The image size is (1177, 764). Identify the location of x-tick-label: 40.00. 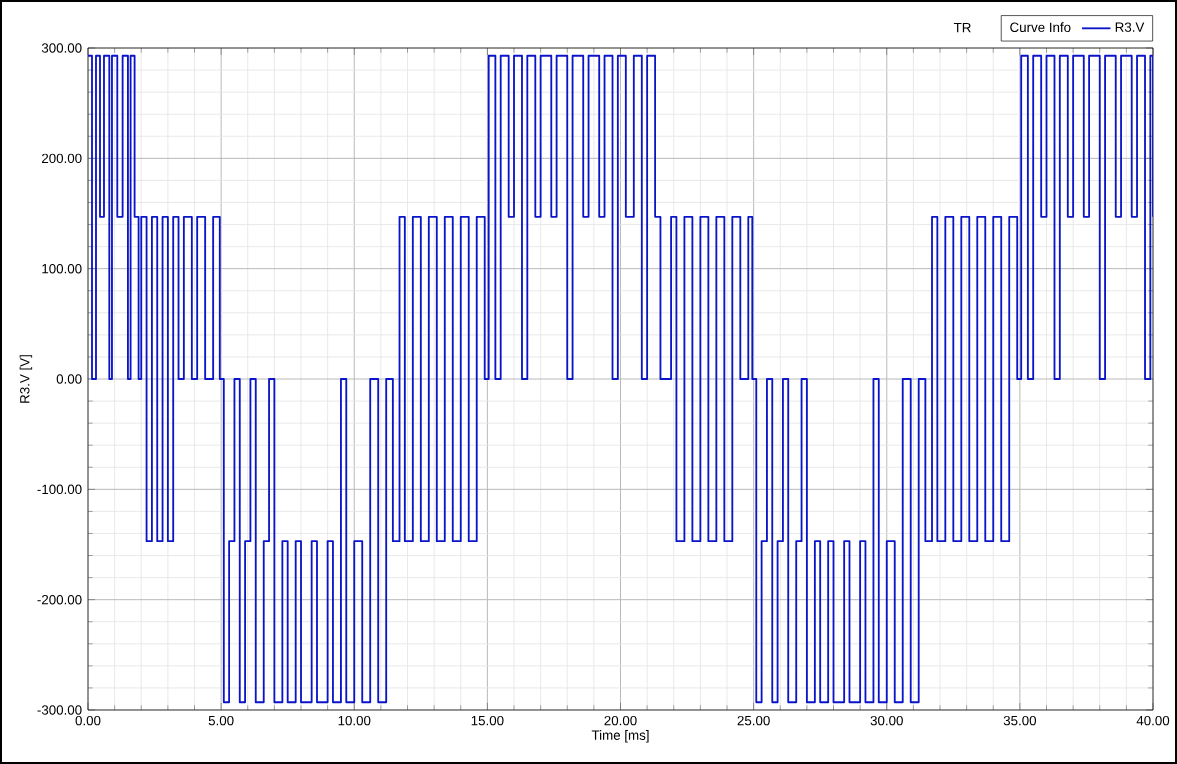
(1153, 720).